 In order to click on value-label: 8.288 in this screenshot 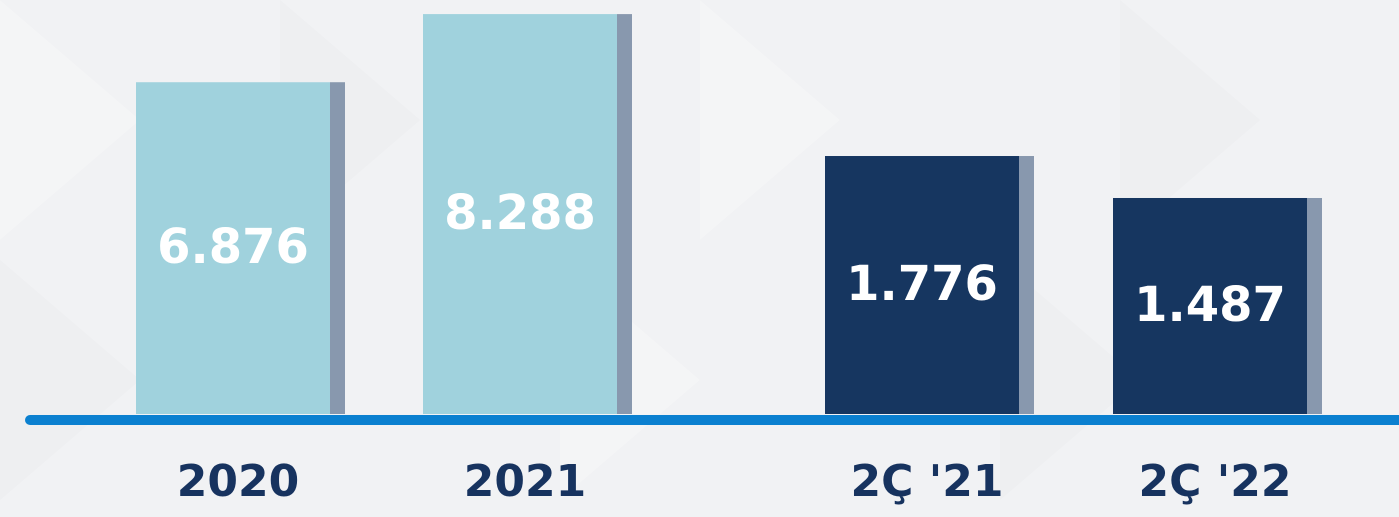, I will do `click(520, 213)`.